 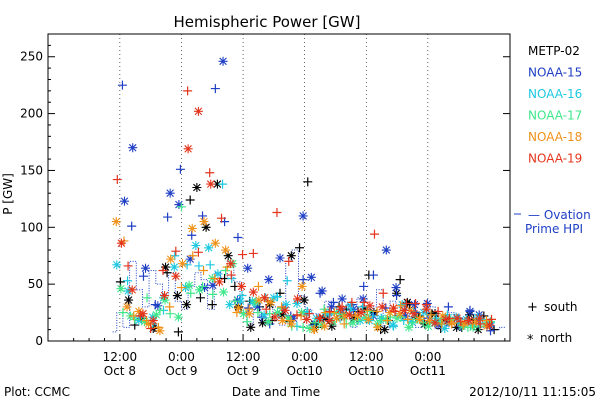 What do you see at coordinates (267, 22) in the screenshot?
I see `chart-title: Hemispheric Power [GW]` at bounding box center [267, 22].